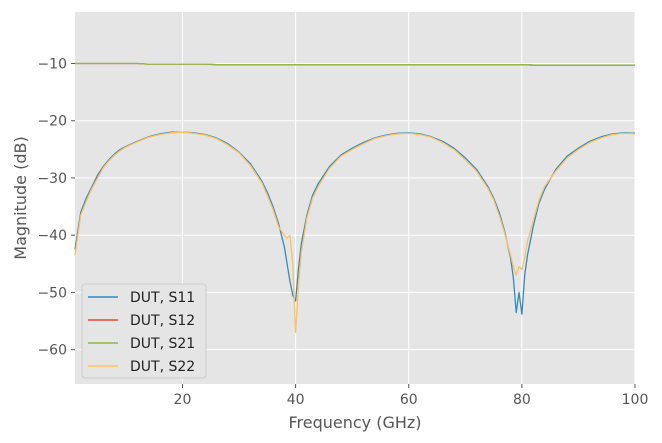  What do you see at coordinates (52, 65) in the screenshot?
I see `y-tick-label: −10` at bounding box center [52, 65].